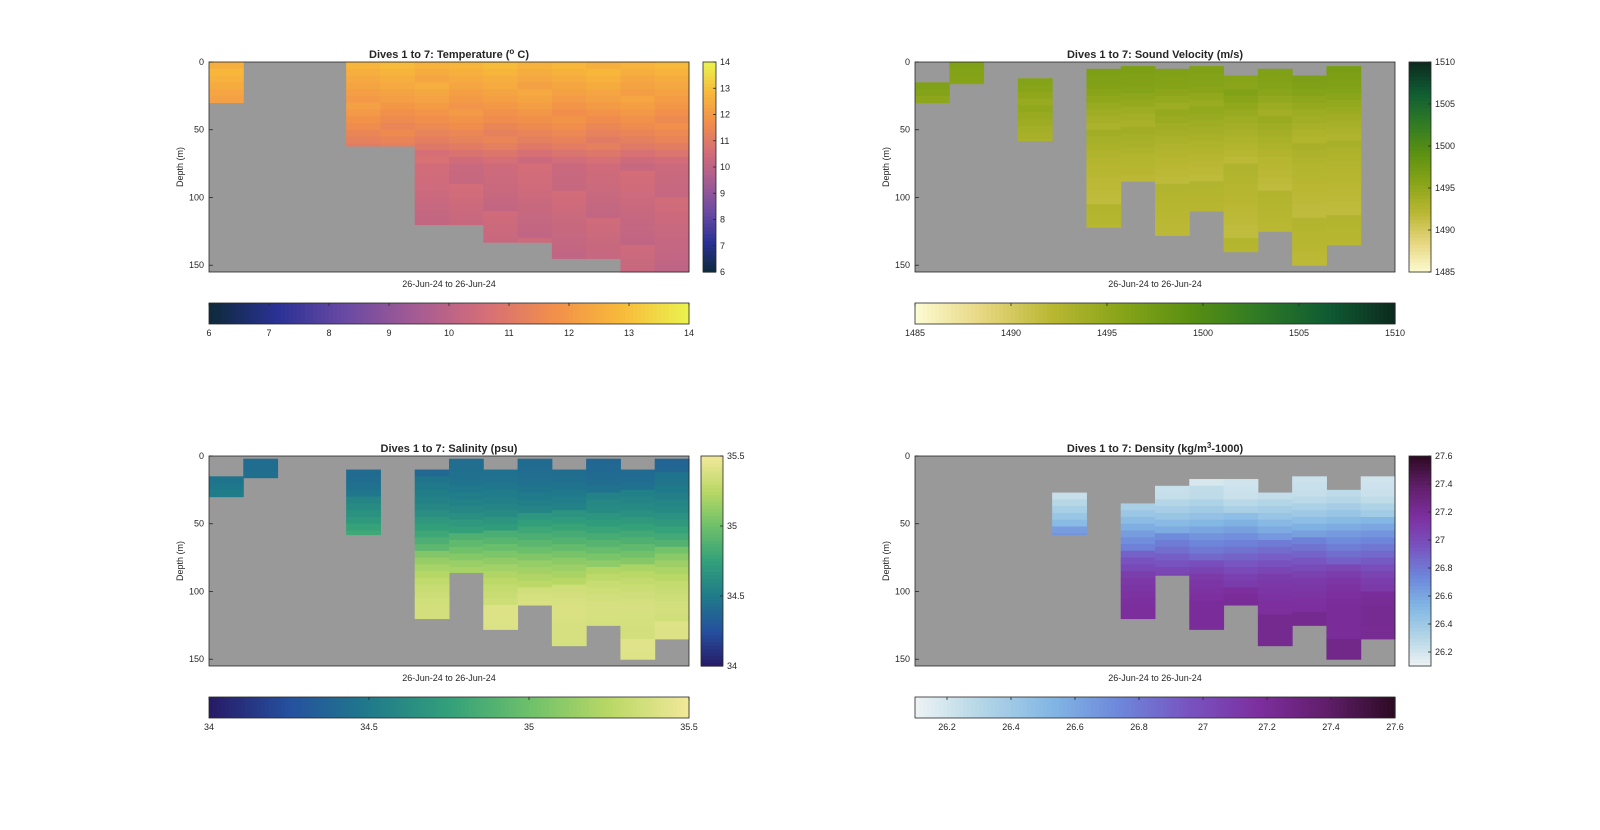  What do you see at coordinates (736, 456) in the screenshot?
I see `colorbar-tick-label: 35.5` at bounding box center [736, 456].